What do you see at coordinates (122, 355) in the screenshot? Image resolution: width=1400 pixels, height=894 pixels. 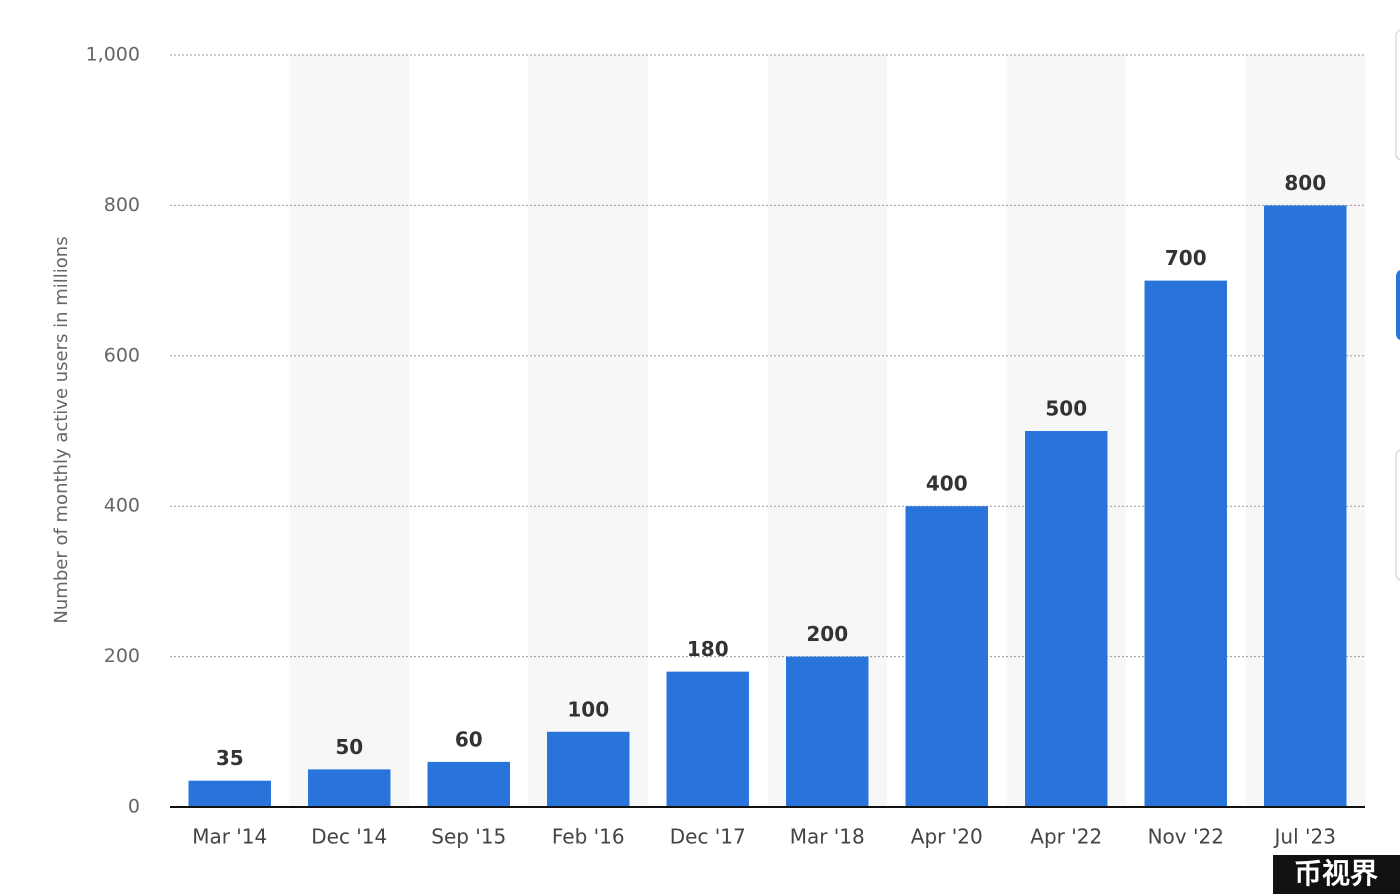 I see `y-tick-label: 600` at bounding box center [122, 355].